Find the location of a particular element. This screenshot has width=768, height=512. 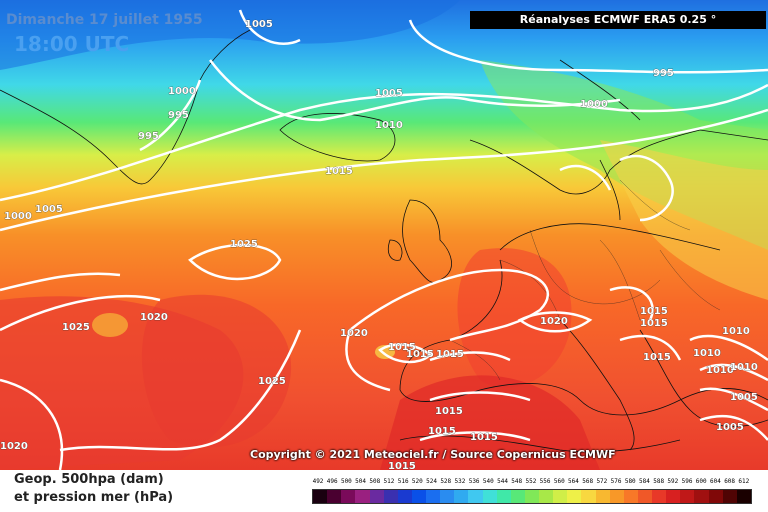

data-source-label: Réanalyses ECMWF ERA5 0.25 ° is located at coordinates (618, 20).